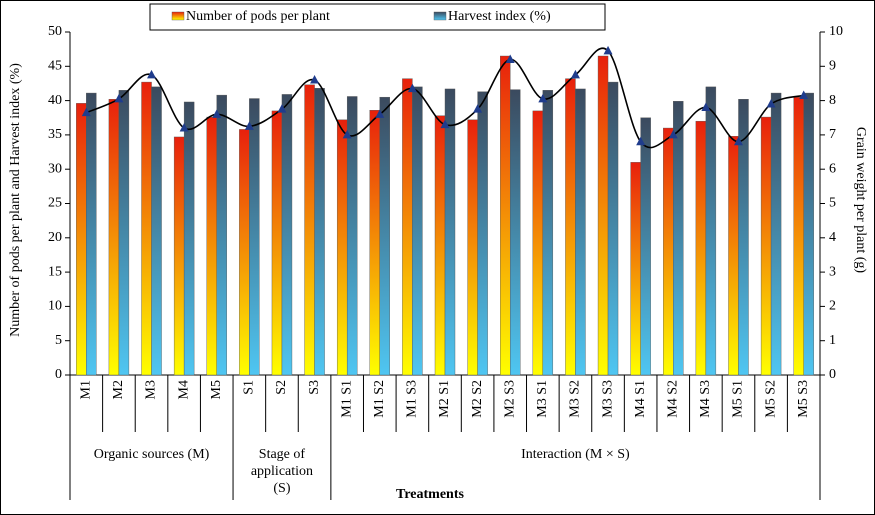 The image size is (875, 515). Describe the element at coordinates (55, 203) in the screenshot. I see `y-tick-label: 25` at that location.